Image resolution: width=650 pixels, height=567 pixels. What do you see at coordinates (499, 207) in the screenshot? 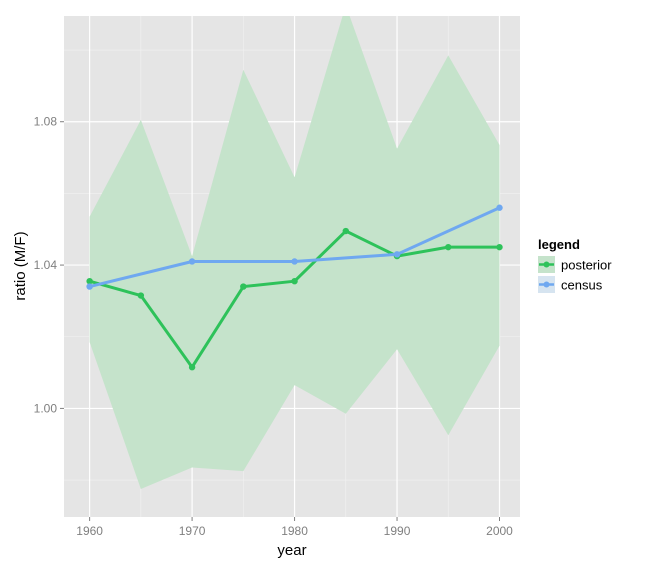
I see `point-census-2000` at bounding box center [499, 207].